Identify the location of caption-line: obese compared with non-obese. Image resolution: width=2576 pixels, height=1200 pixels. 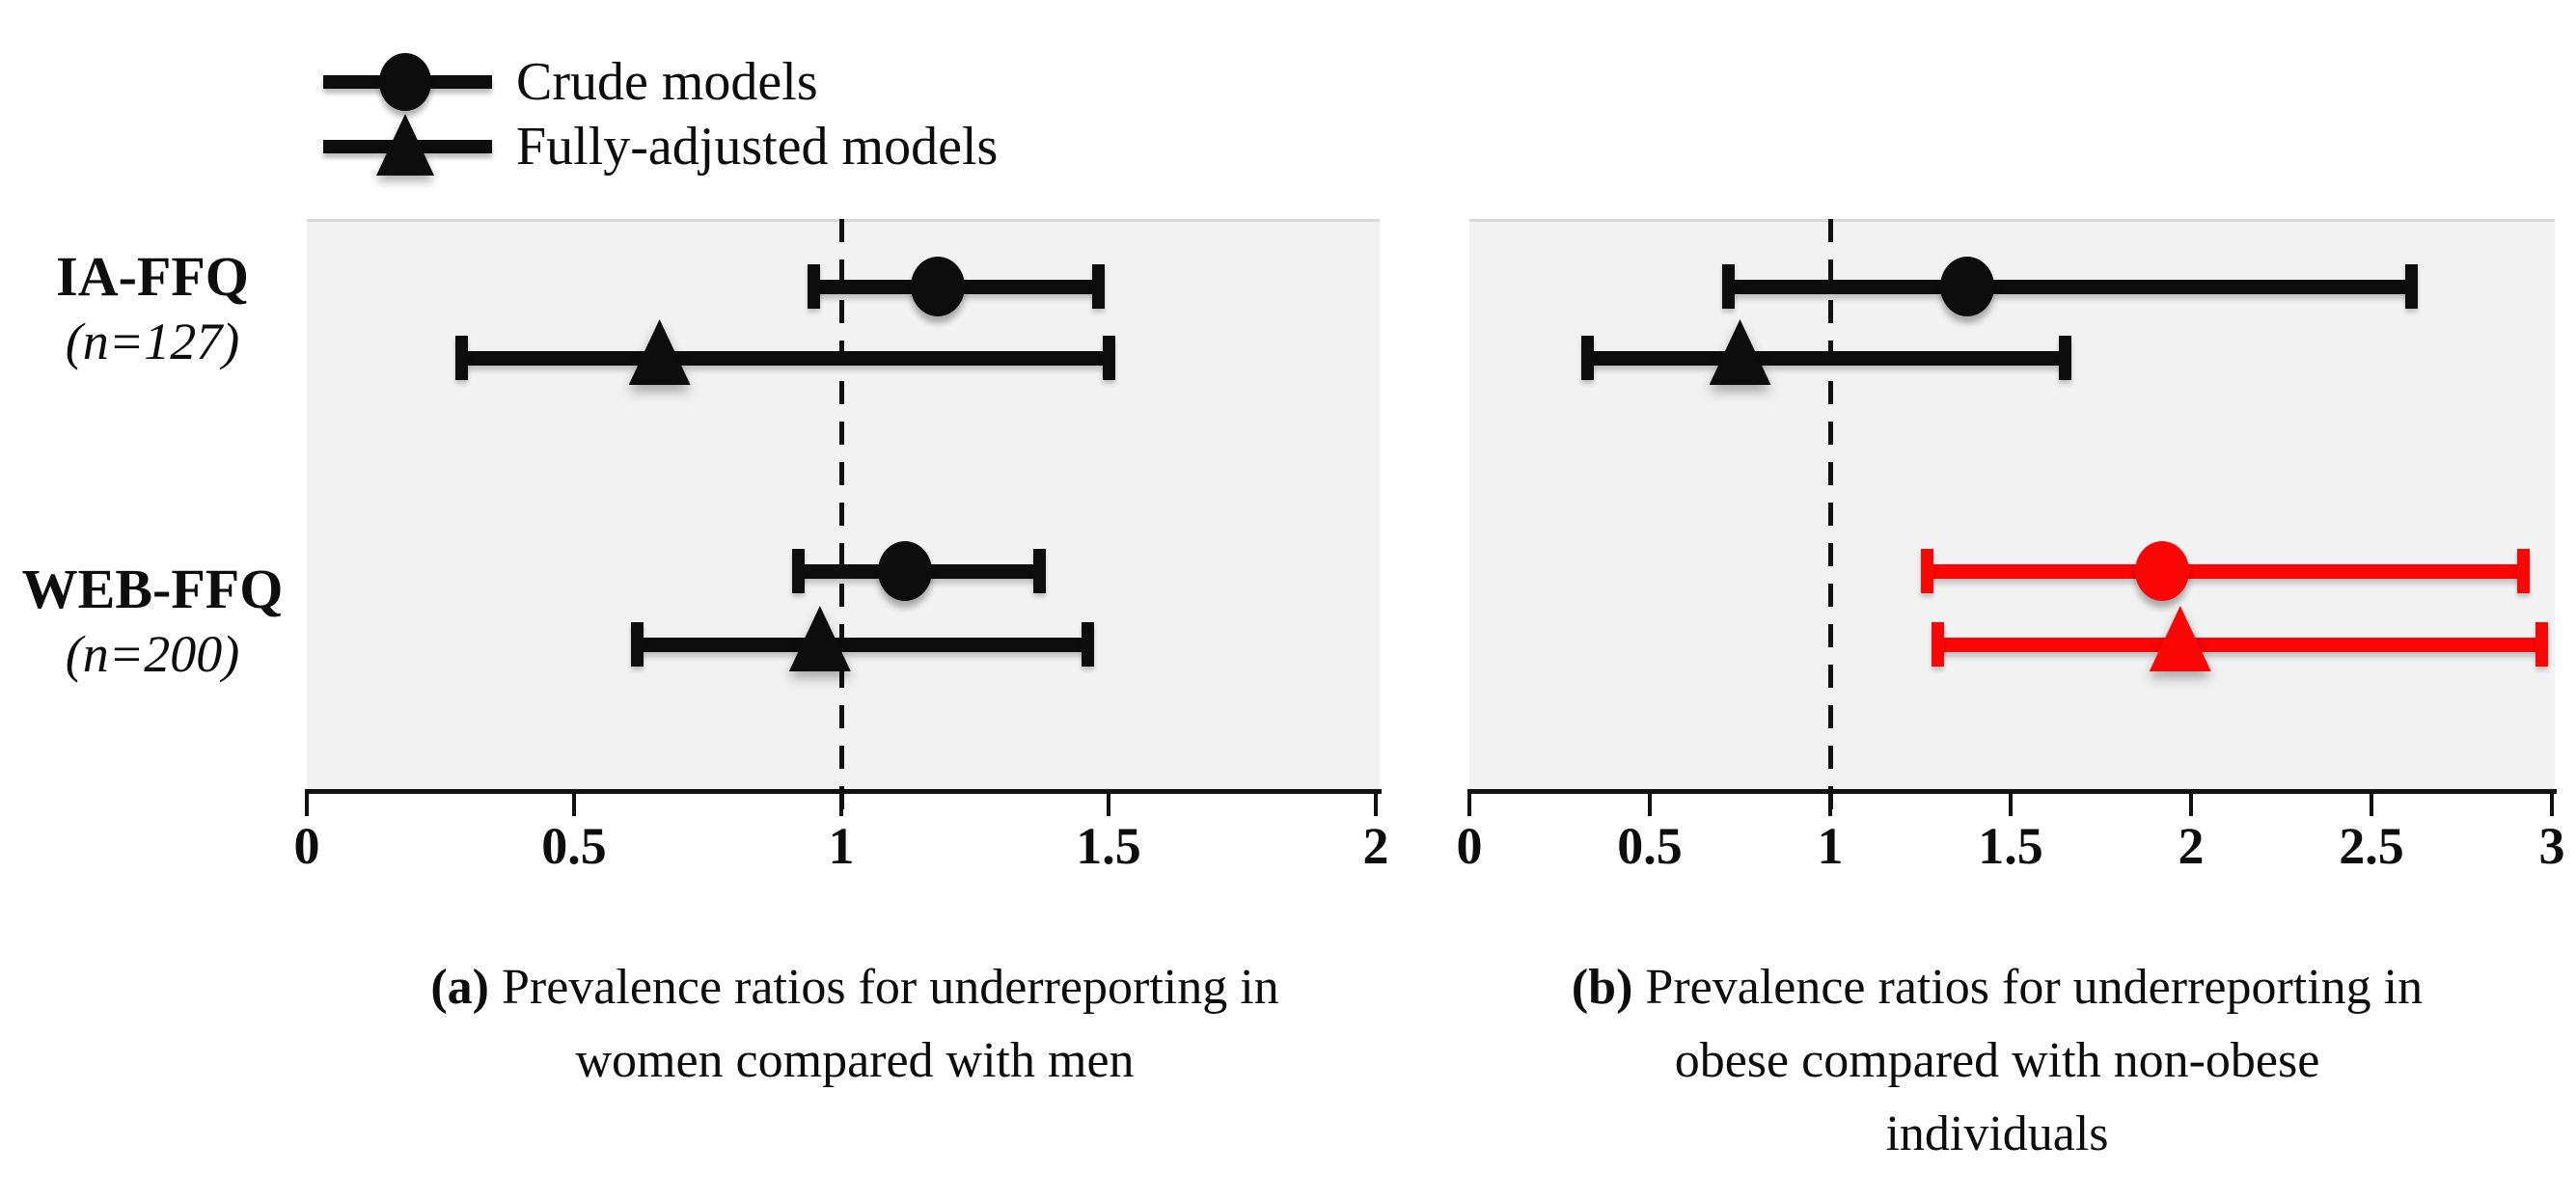
(1997, 1060).